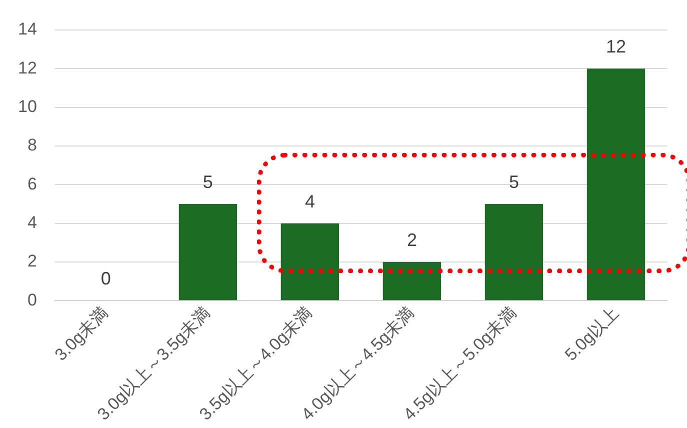 This screenshot has height=428, width=687. Describe the element at coordinates (32, 222) in the screenshot. I see `y-tick-label: 4` at that location.